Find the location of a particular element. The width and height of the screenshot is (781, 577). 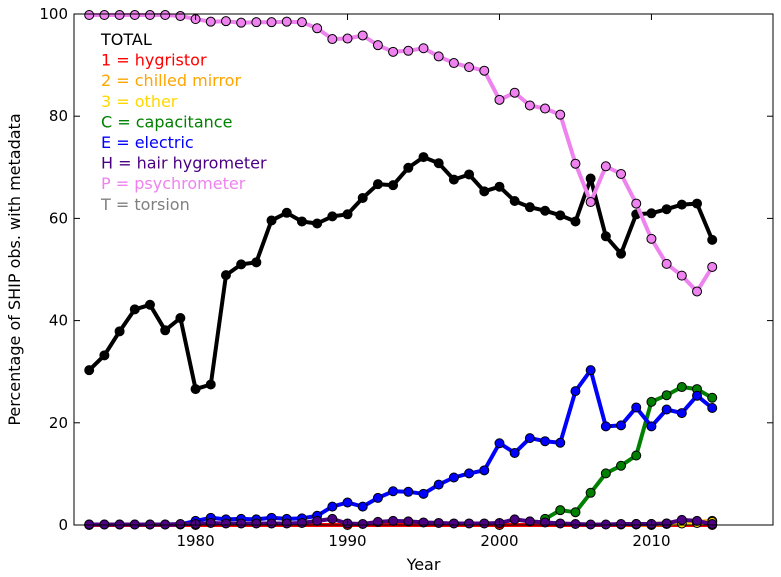

legend-entry: P = psychrometer is located at coordinates (173, 183).